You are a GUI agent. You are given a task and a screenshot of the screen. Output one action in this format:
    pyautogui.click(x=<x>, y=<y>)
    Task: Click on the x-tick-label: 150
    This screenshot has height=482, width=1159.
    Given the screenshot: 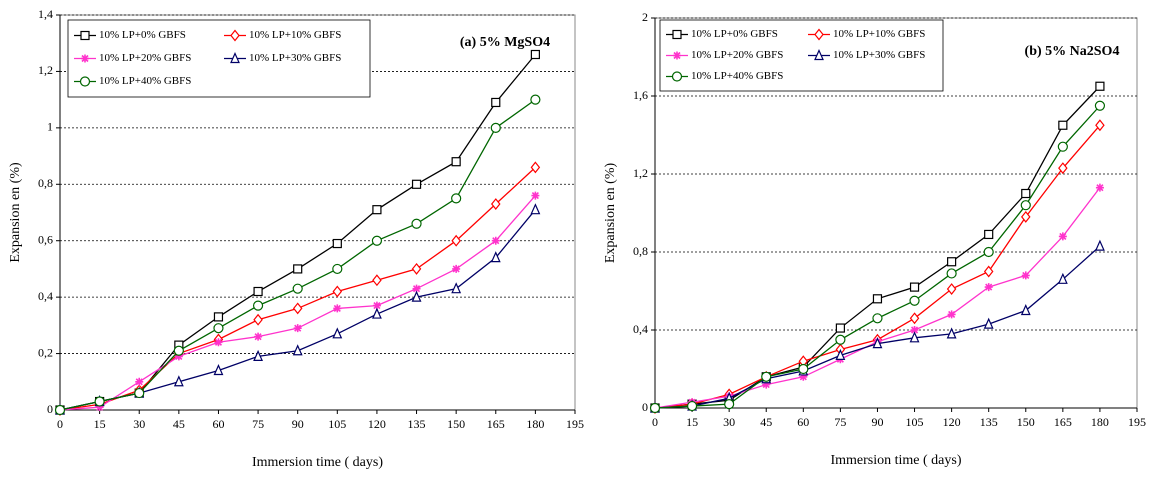 What is the action you would take?
    pyautogui.click(x=456, y=424)
    